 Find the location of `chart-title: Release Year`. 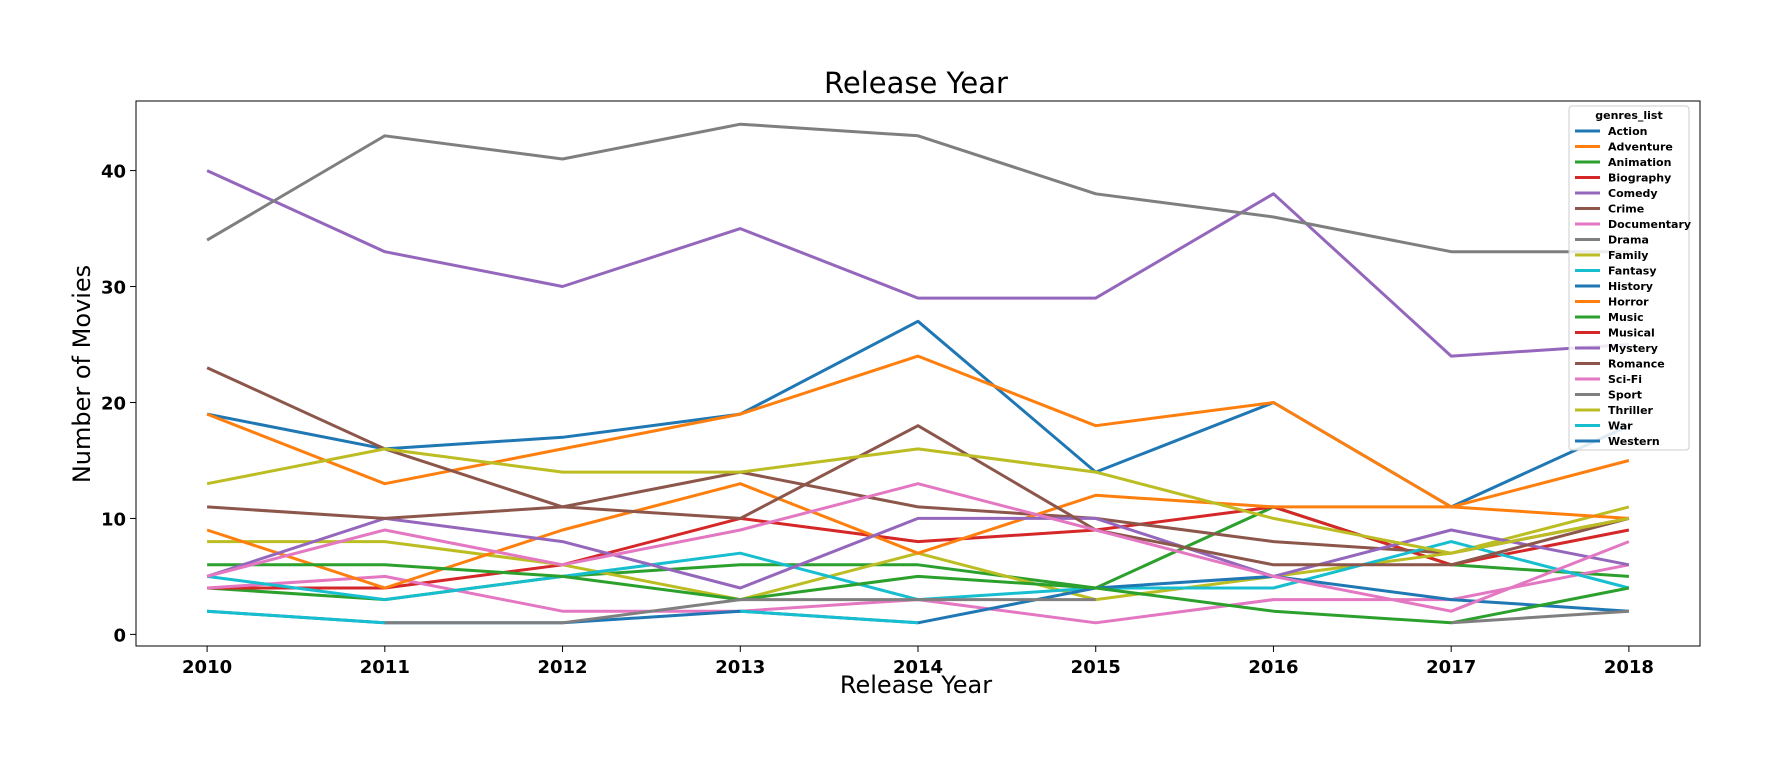

chart-title: Release Year is located at coordinates (916, 83).